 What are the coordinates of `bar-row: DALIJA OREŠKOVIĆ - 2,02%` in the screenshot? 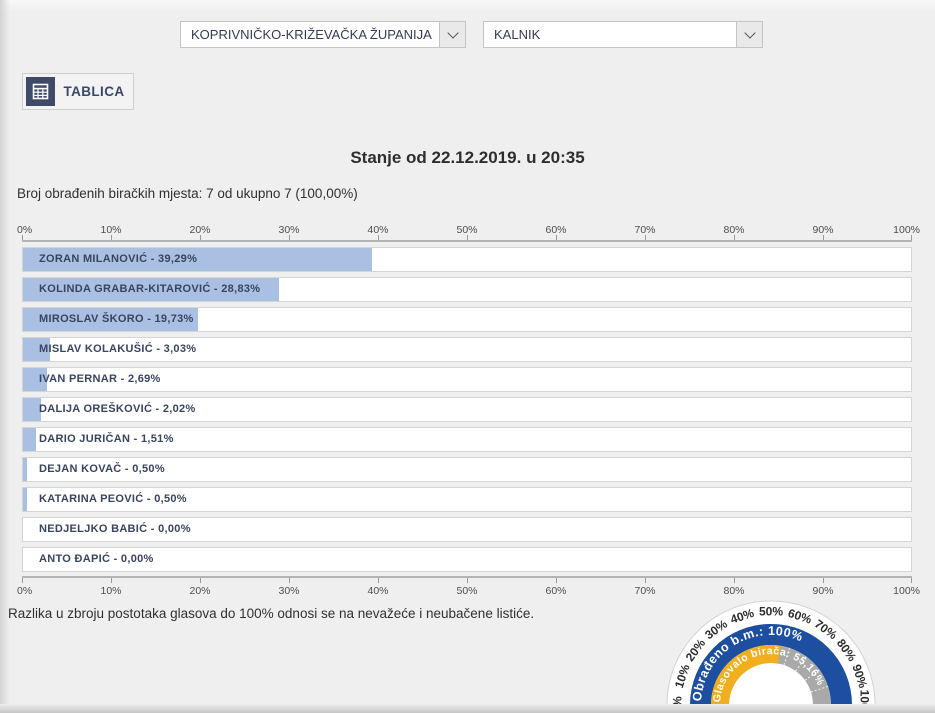 It's located at (467, 409).